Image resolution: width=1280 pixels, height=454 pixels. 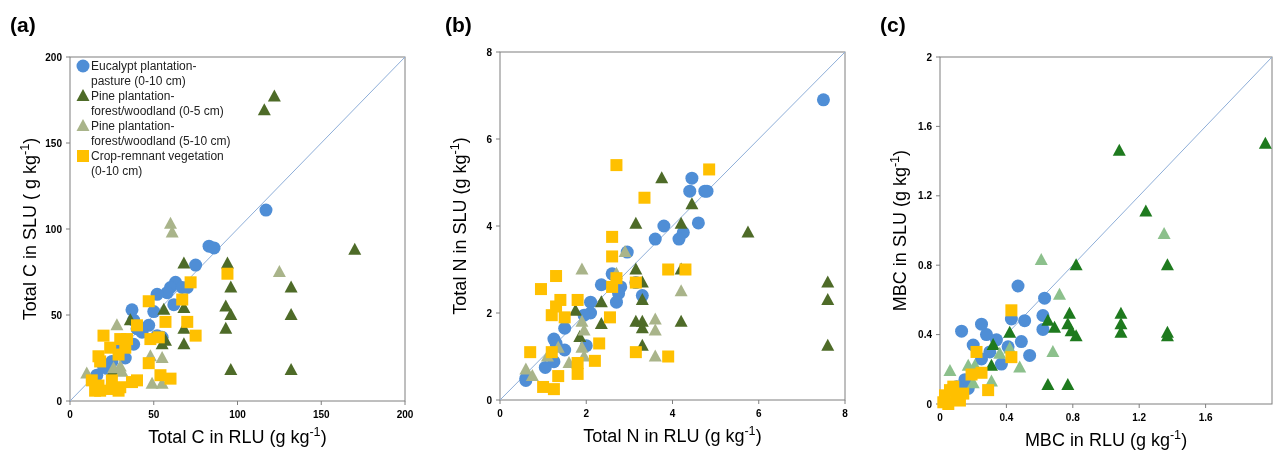 What do you see at coordinates (489, 139) in the screenshot?
I see `y-tick-label: 6` at bounding box center [489, 139].